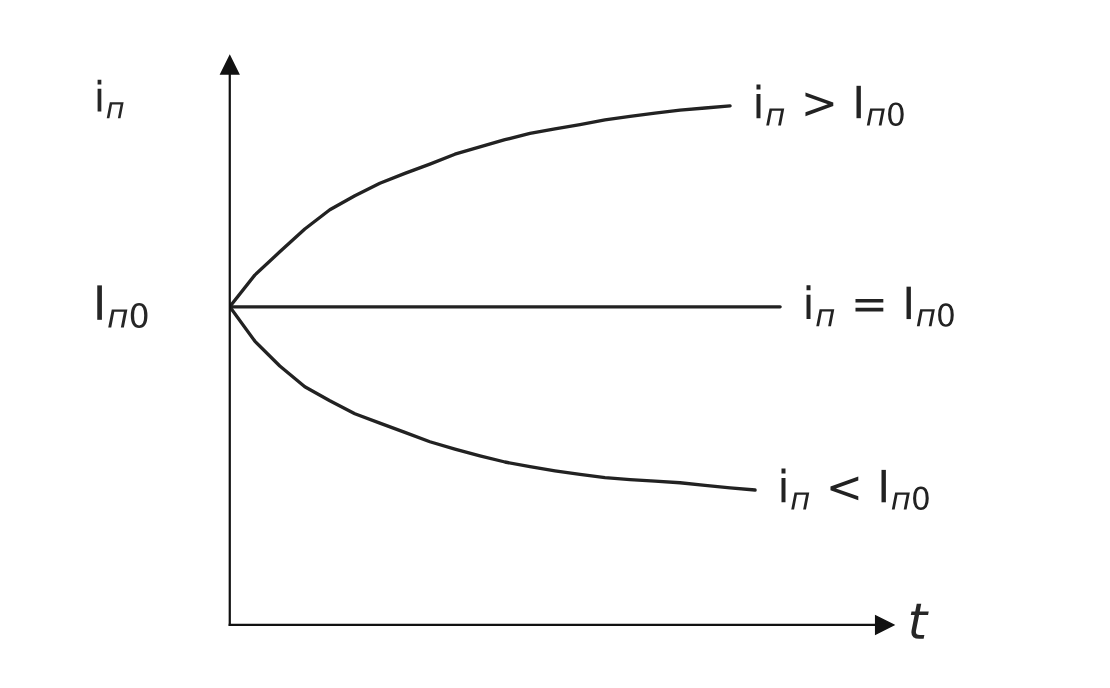 Image resolution: width=1110 pixels, height=688 pixels. Describe the element at coordinates (110, 99) in the screenshot. I see `y-axis-title: i$_{п}$` at that location.